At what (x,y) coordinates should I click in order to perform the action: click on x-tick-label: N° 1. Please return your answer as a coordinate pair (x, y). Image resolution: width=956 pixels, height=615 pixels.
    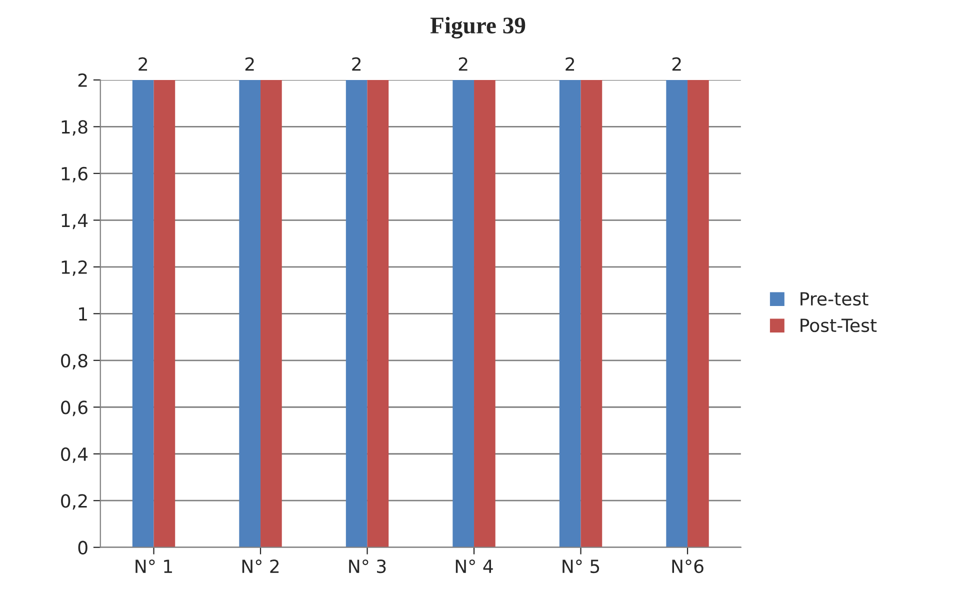
    Looking at the image, I should click on (154, 566).